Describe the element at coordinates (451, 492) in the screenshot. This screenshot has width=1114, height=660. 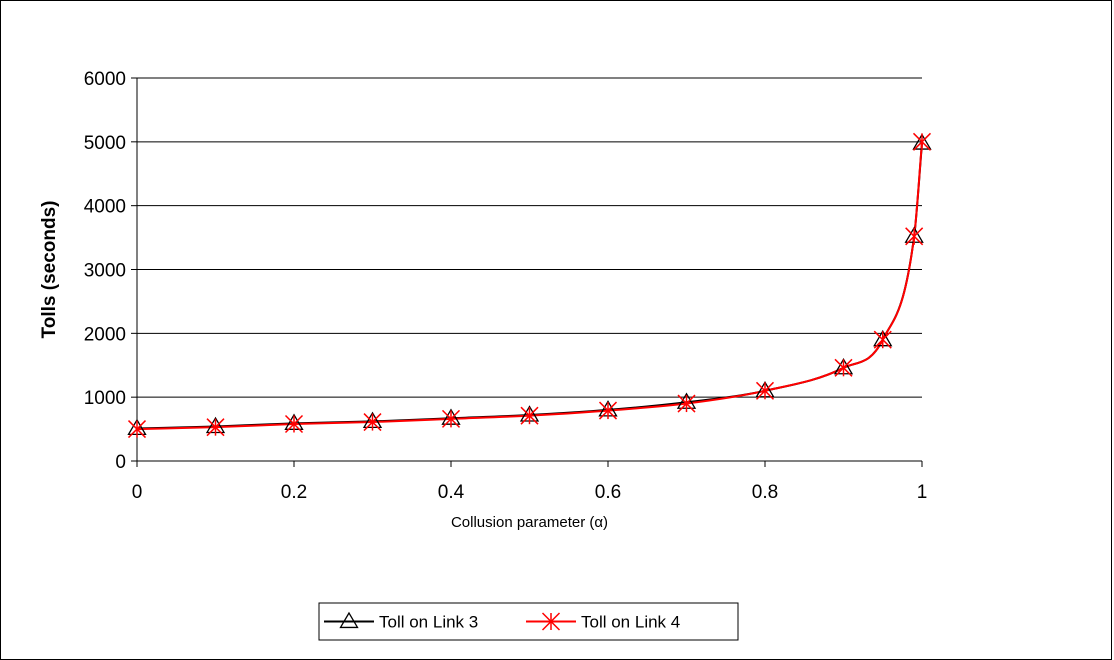
I see `x-tick-label: 0.4` at that location.